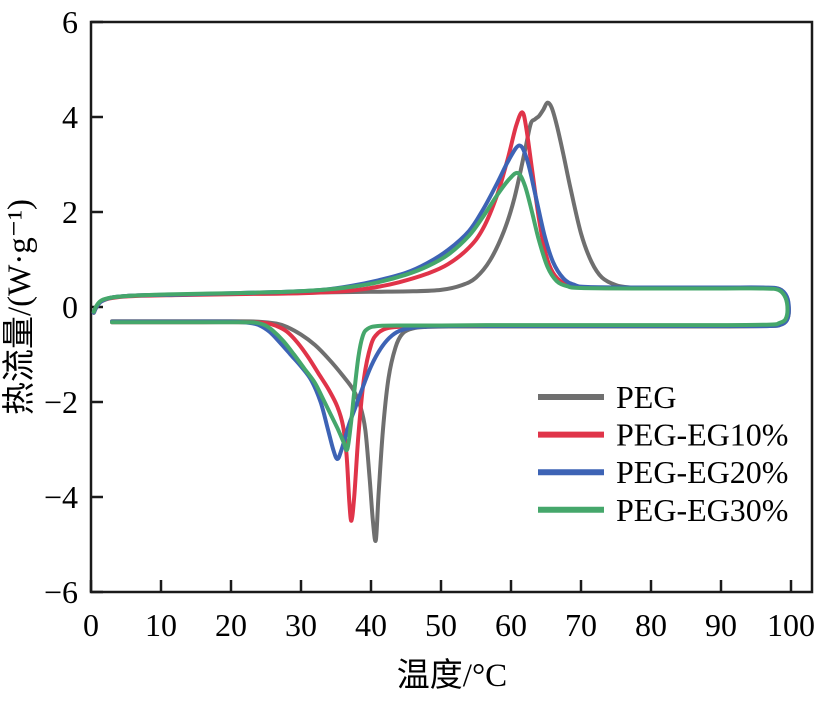 This screenshot has height=712, width=827. What do you see at coordinates (511, 625) in the screenshot?
I see `x-tick-label: 60` at bounding box center [511, 625].